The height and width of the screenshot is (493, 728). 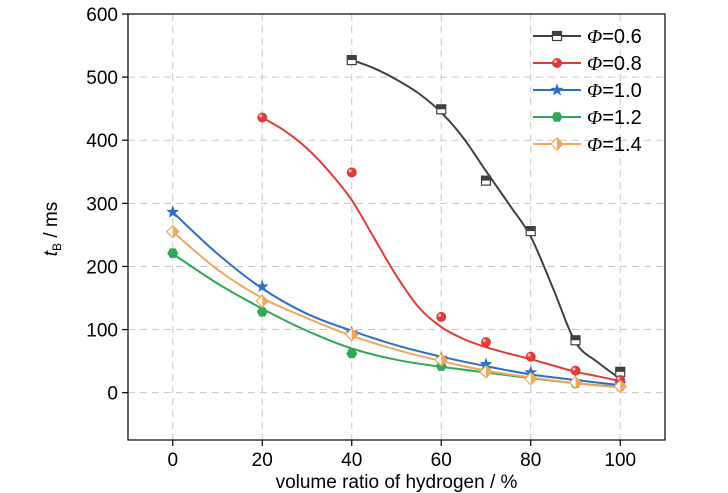 I want to click on y-tick-label: 500, so click(x=102, y=78).